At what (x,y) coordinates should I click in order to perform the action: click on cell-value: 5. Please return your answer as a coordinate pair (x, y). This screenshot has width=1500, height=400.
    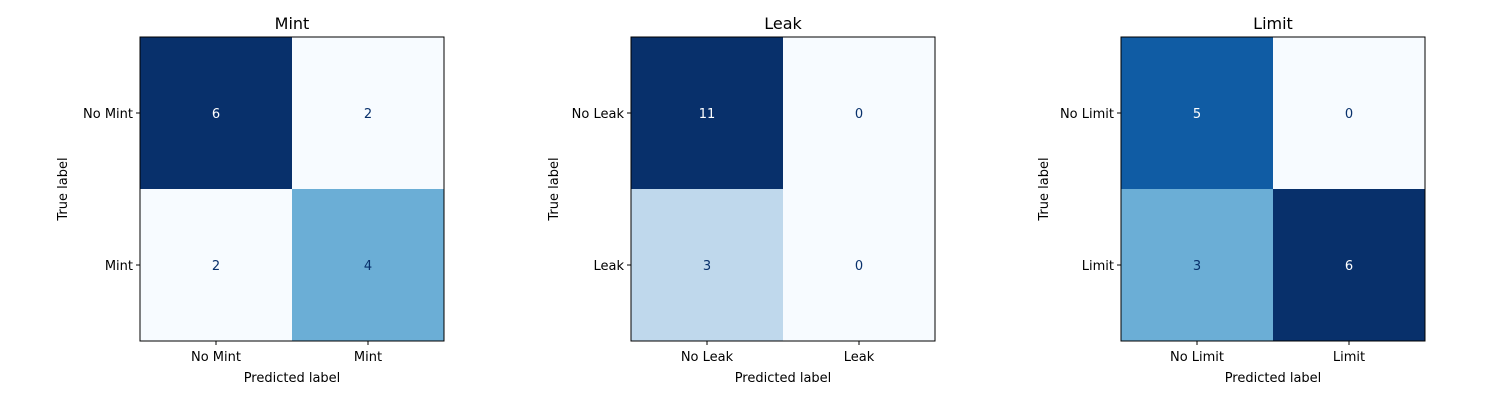
    Looking at the image, I should click on (1197, 114).